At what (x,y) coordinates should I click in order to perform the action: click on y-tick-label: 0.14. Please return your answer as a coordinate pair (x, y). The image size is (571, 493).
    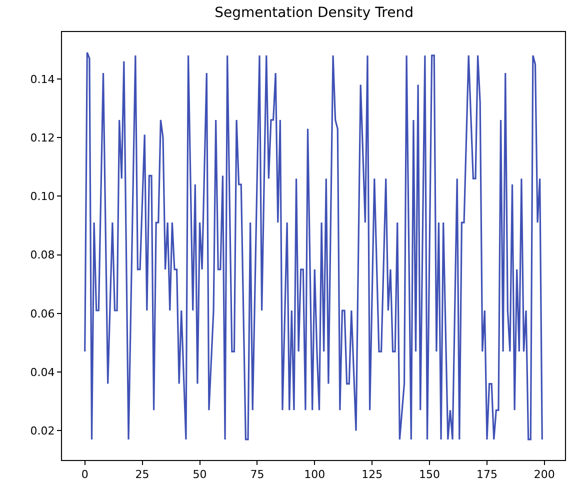
    Looking at the image, I should click on (42, 79).